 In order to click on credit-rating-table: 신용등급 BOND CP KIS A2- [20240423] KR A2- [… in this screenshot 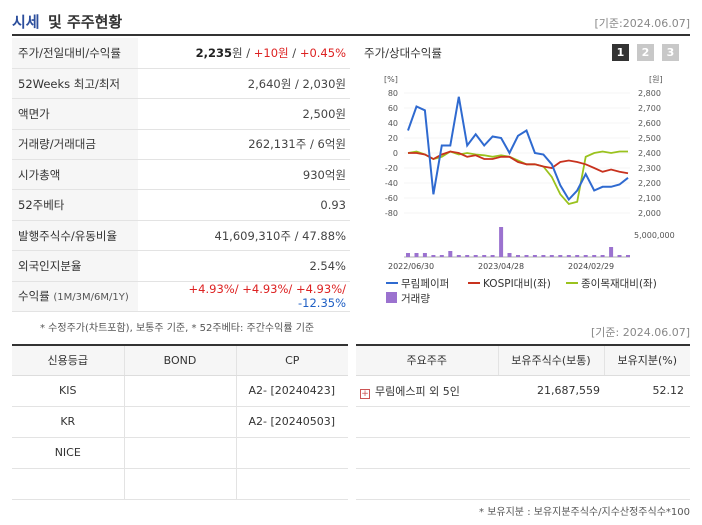, I will do `click(180, 422)`.